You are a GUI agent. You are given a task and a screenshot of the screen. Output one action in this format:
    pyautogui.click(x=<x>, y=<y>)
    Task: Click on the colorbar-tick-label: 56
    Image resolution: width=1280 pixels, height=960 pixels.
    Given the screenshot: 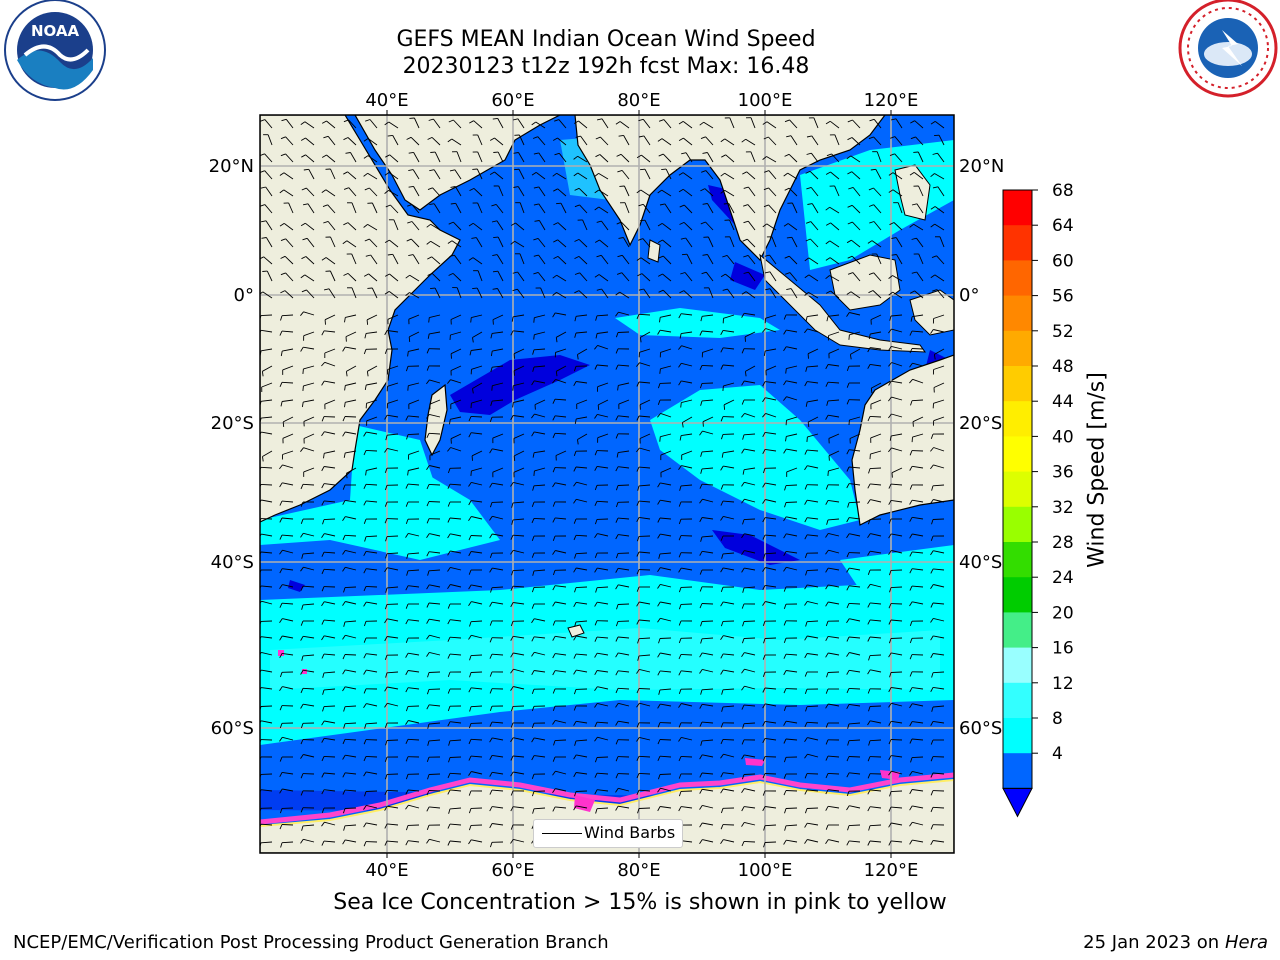 What is the action you would take?
    pyautogui.click(x=1063, y=297)
    